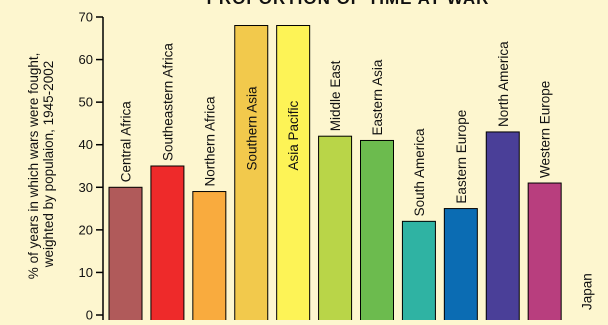 This screenshot has height=325, width=608. What do you see at coordinates (86, 102) in the screenshot?
I see `y-tick-label: 50` at bounding box center [86, 102].